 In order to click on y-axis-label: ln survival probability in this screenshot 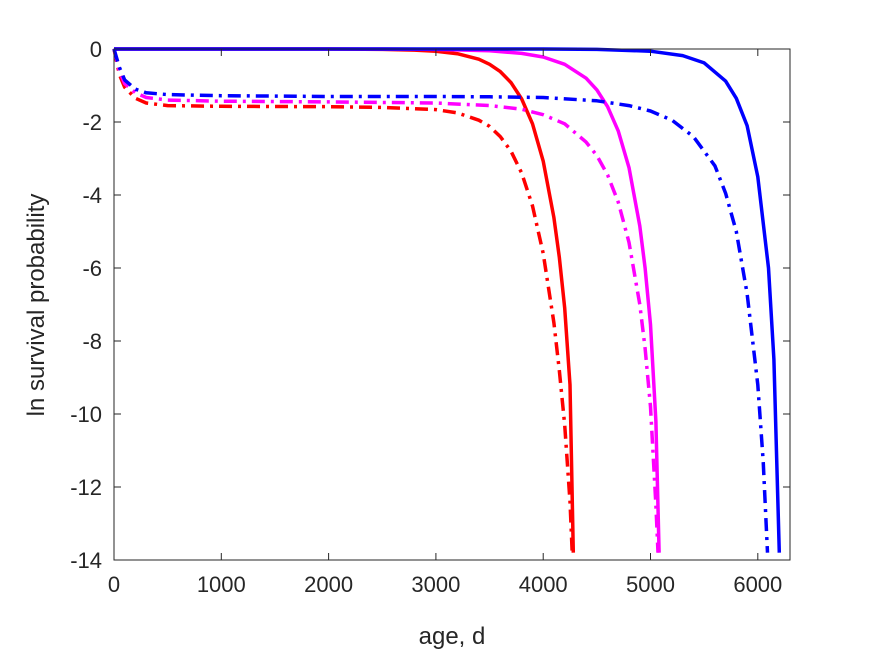, I will do `click(36, 305)`.